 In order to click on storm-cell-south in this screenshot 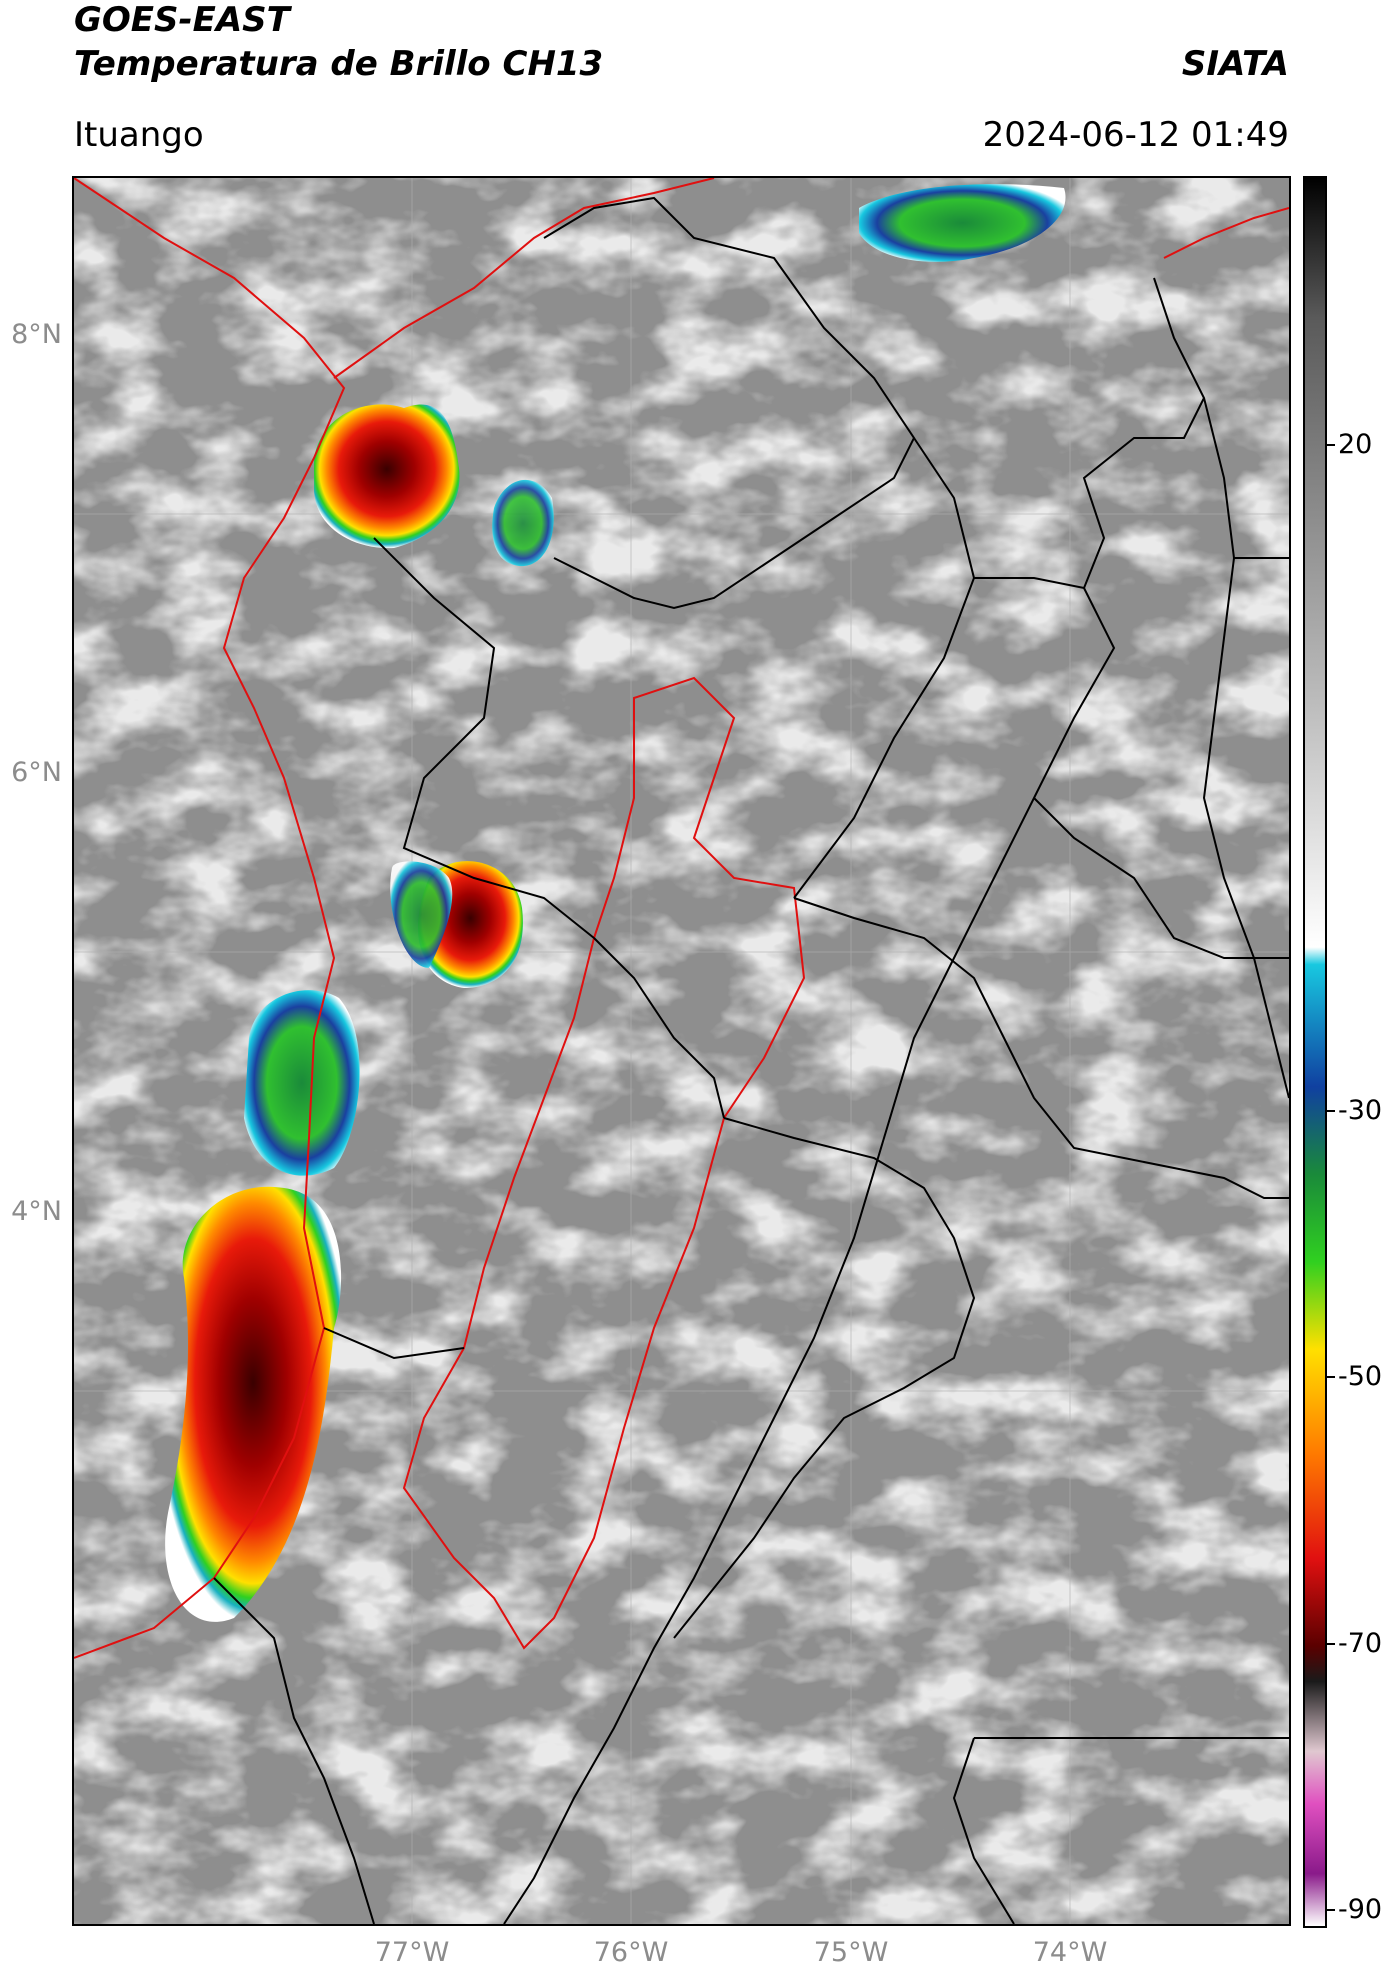, I will do `click(253, 1404)`.